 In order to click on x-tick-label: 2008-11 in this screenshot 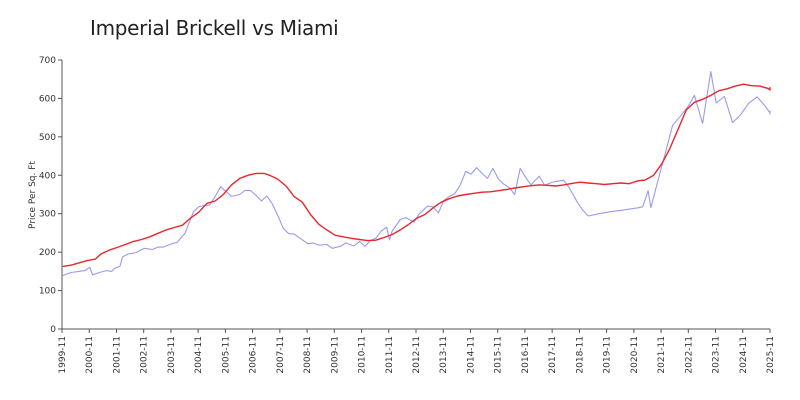, I will do `click(308, 355)`.